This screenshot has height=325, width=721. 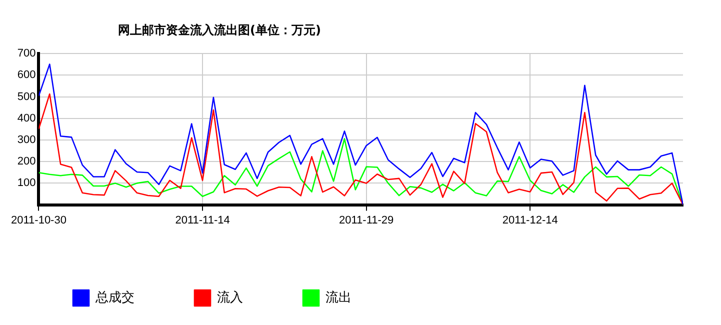 I want to click on x-tick-label: 2011-10-30, so click(x=38, y=220).